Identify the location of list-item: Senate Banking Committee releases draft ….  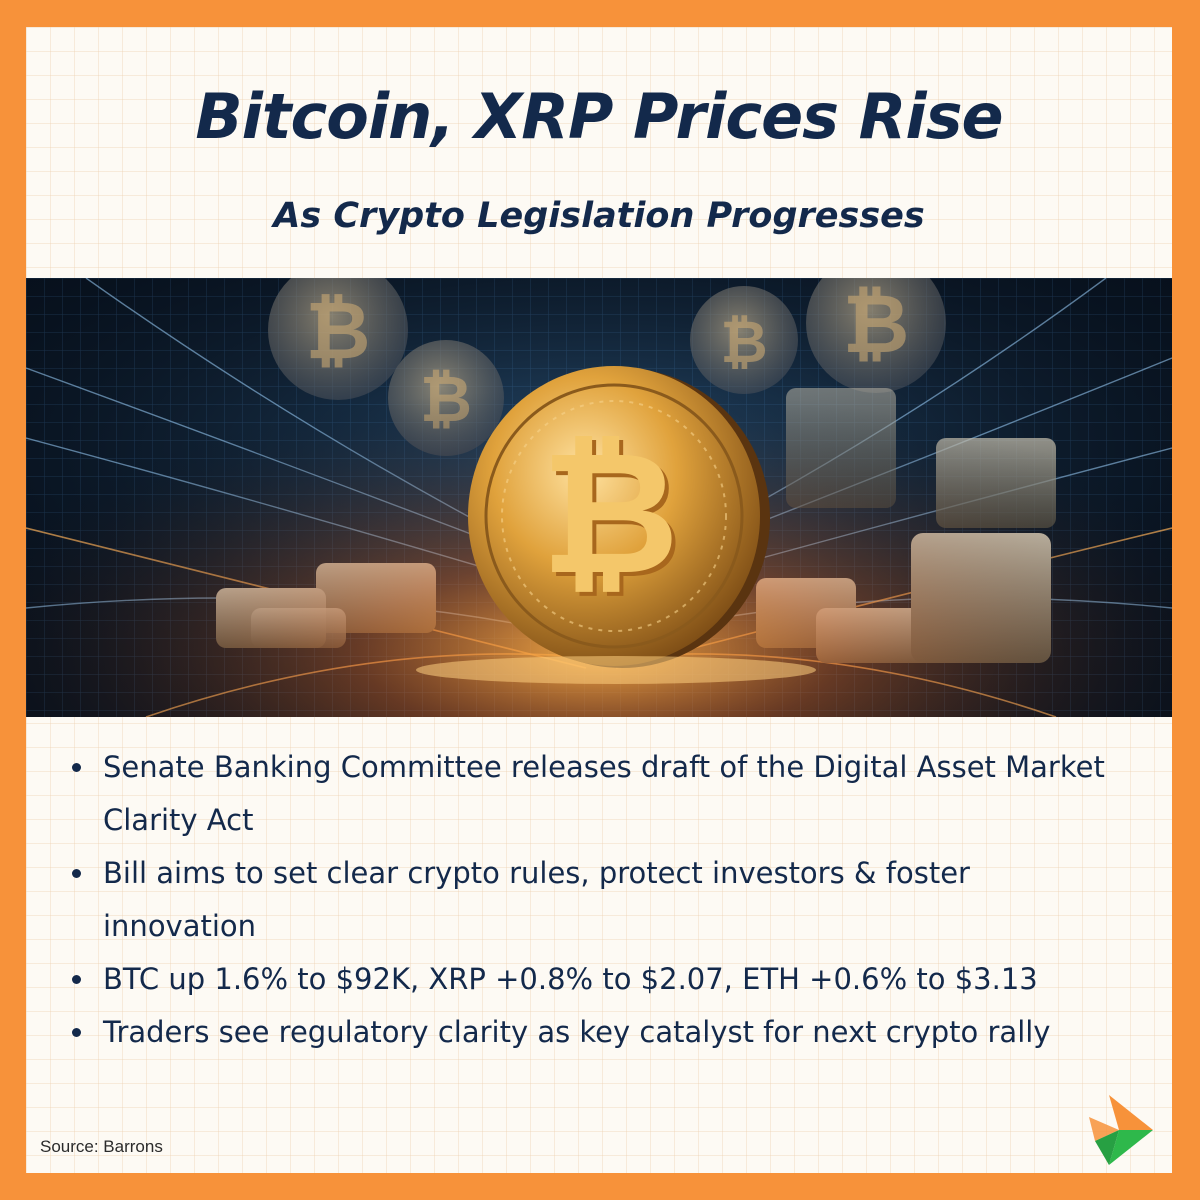
(599, 794).